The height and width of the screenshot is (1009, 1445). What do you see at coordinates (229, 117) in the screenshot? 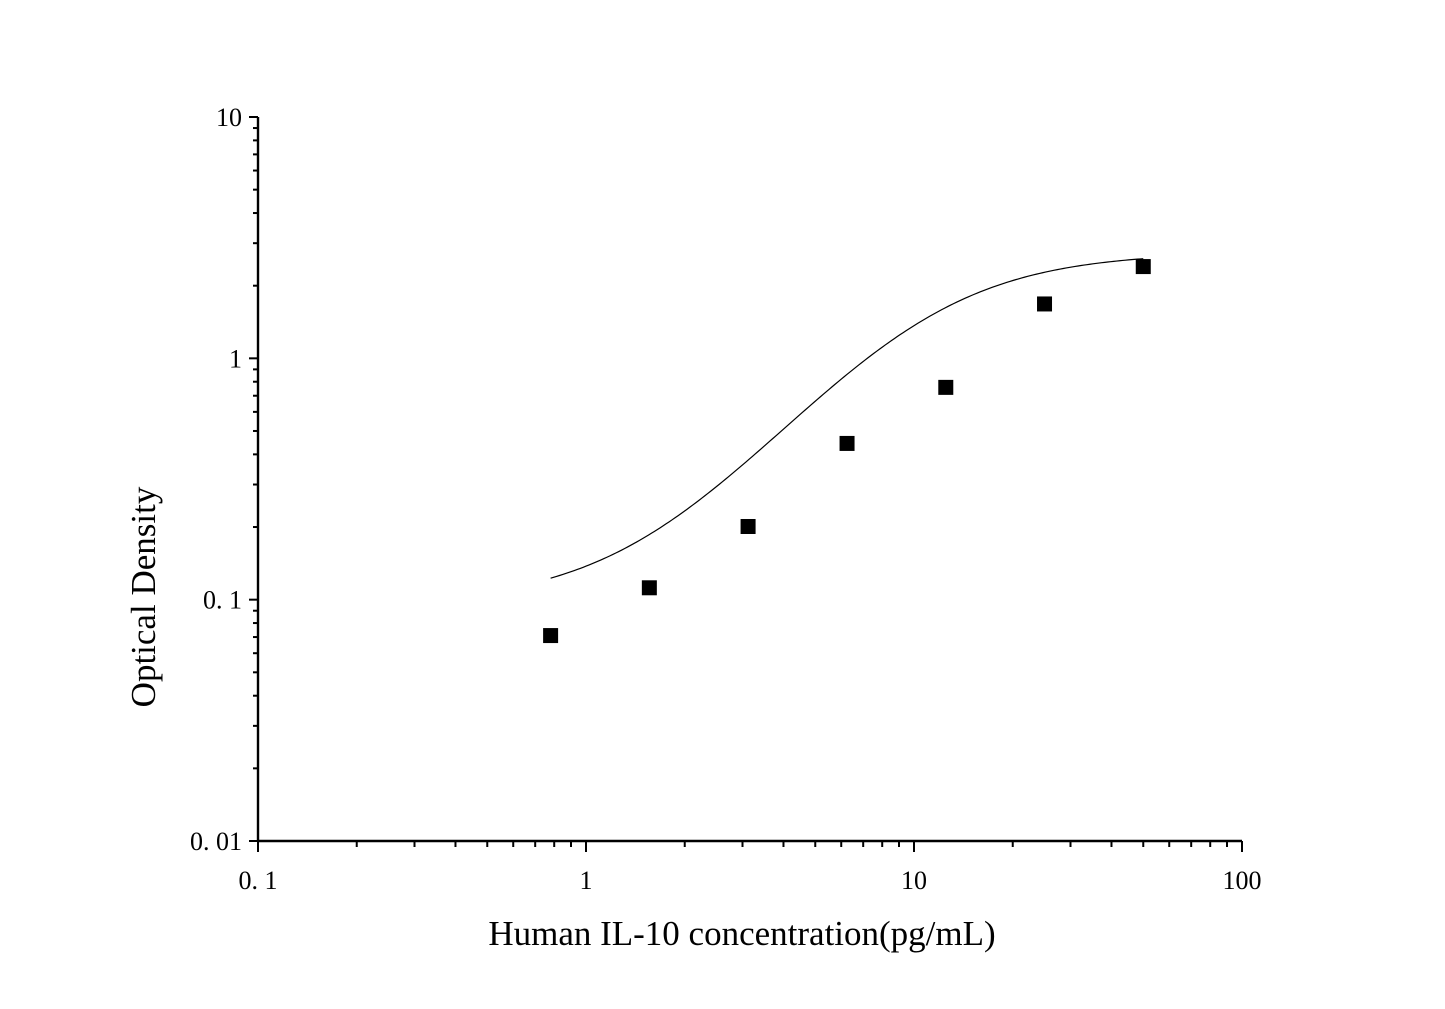
I see `y-tick-label: 10` at bounding box center [229, 117].